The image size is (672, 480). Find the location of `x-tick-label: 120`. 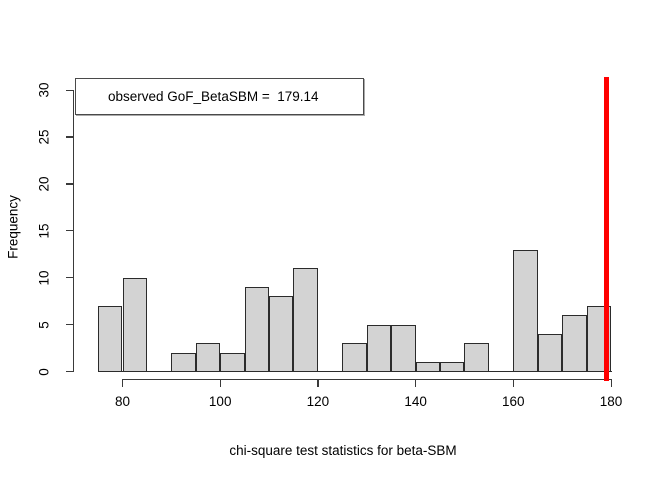

x-tick-label: 120 is located at coordinates (318, 401).